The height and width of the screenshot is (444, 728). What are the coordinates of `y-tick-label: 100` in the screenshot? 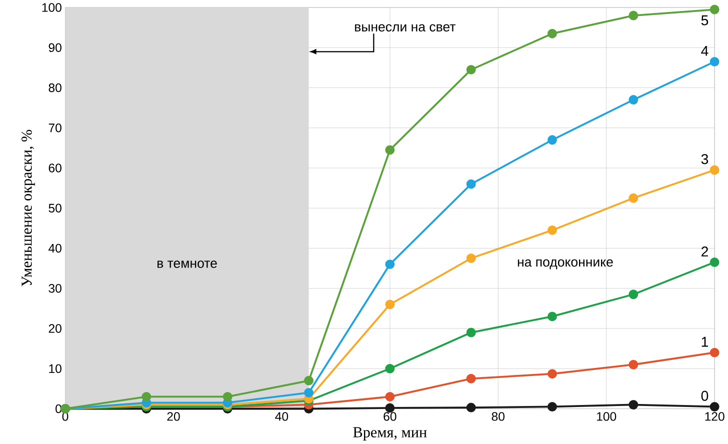 It's located at (52, 7).